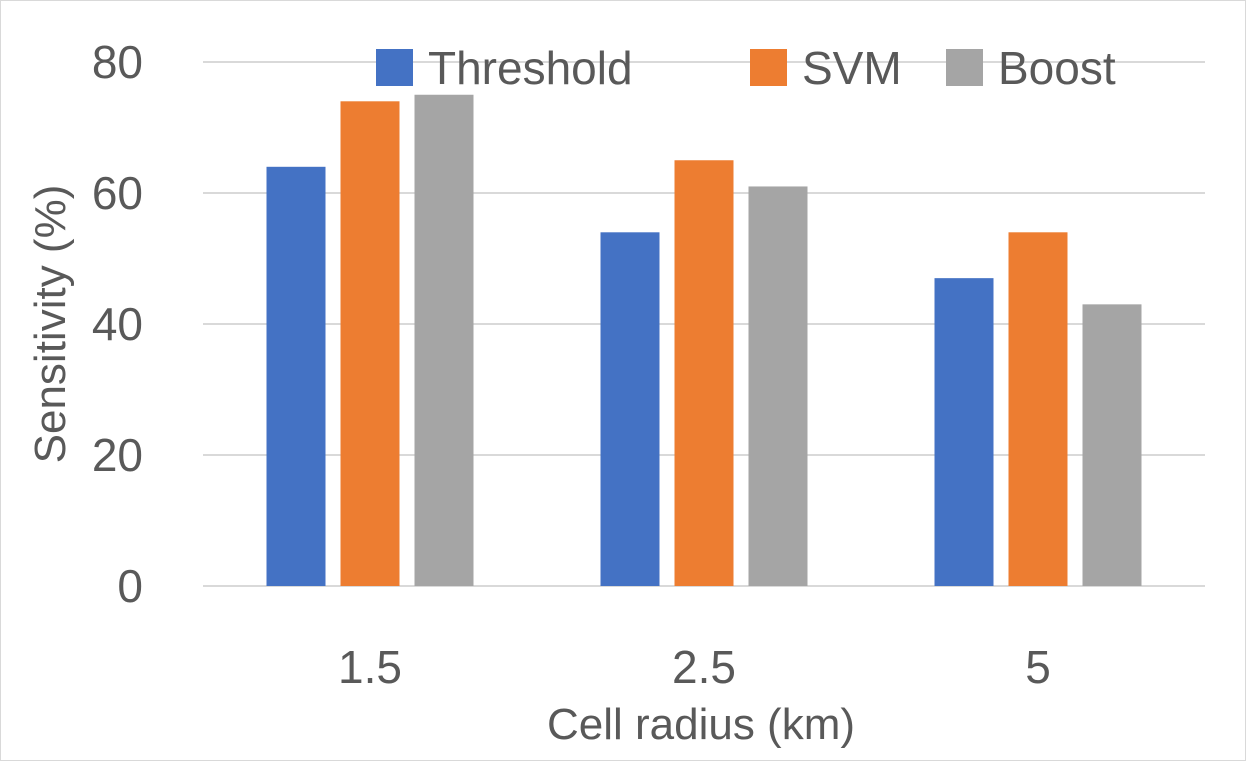 The image size is (1246, 762). I want to click on legend-label-svm: SVM, so click(852, 68).